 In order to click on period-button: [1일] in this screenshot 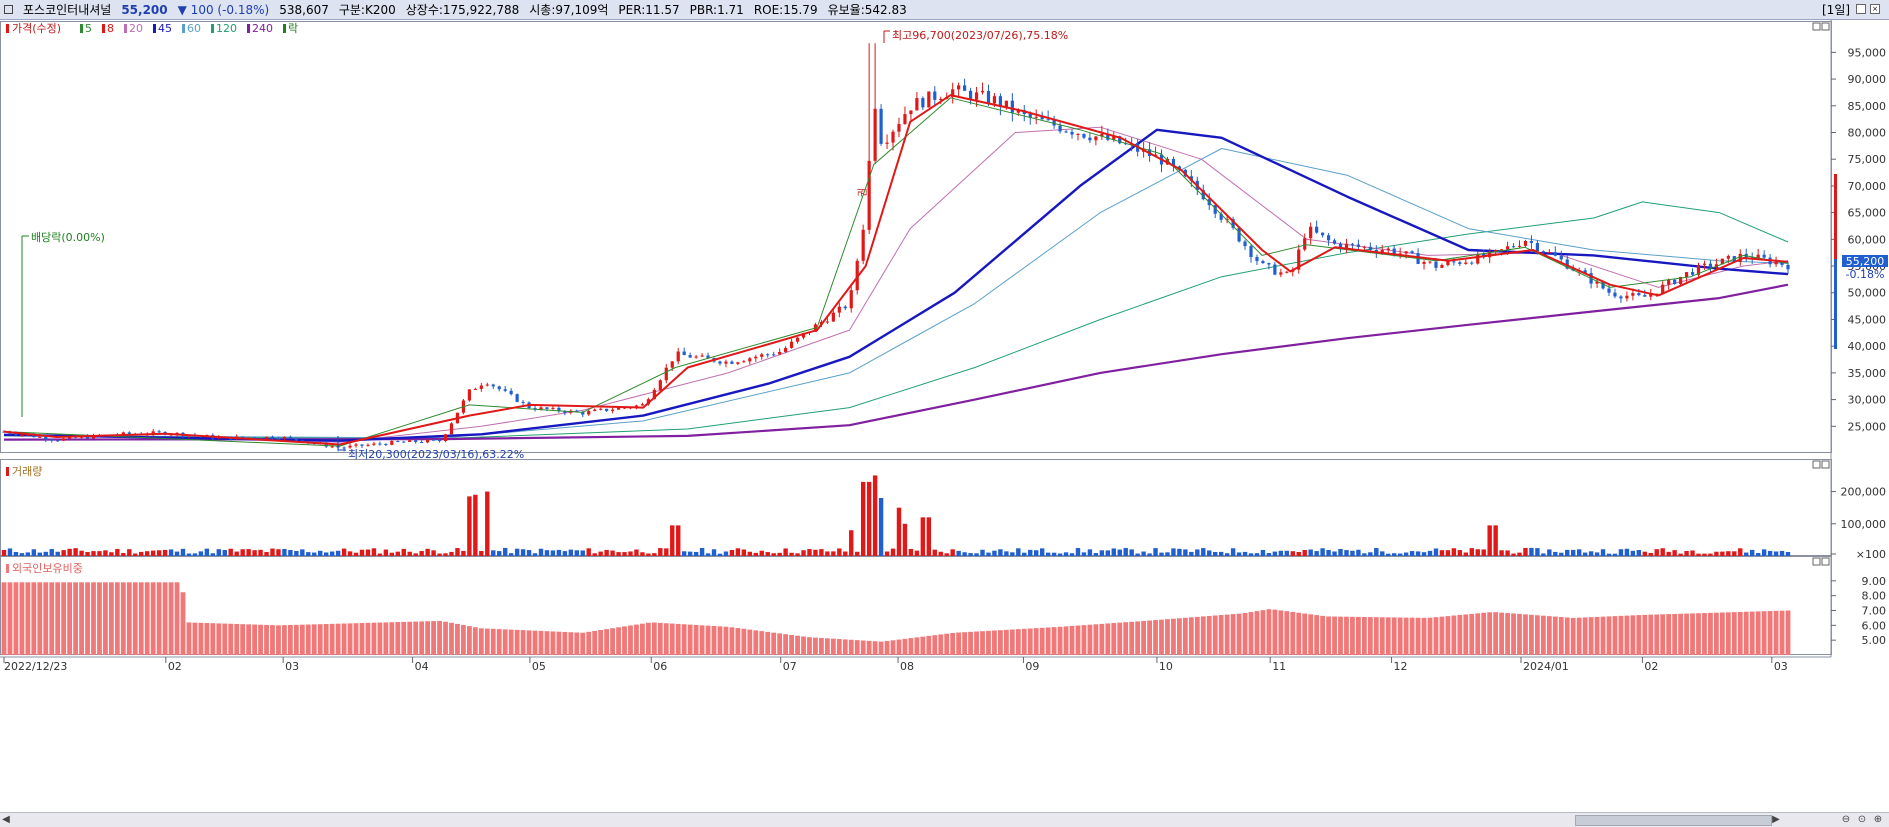, I will do `click(1836, 10)`.